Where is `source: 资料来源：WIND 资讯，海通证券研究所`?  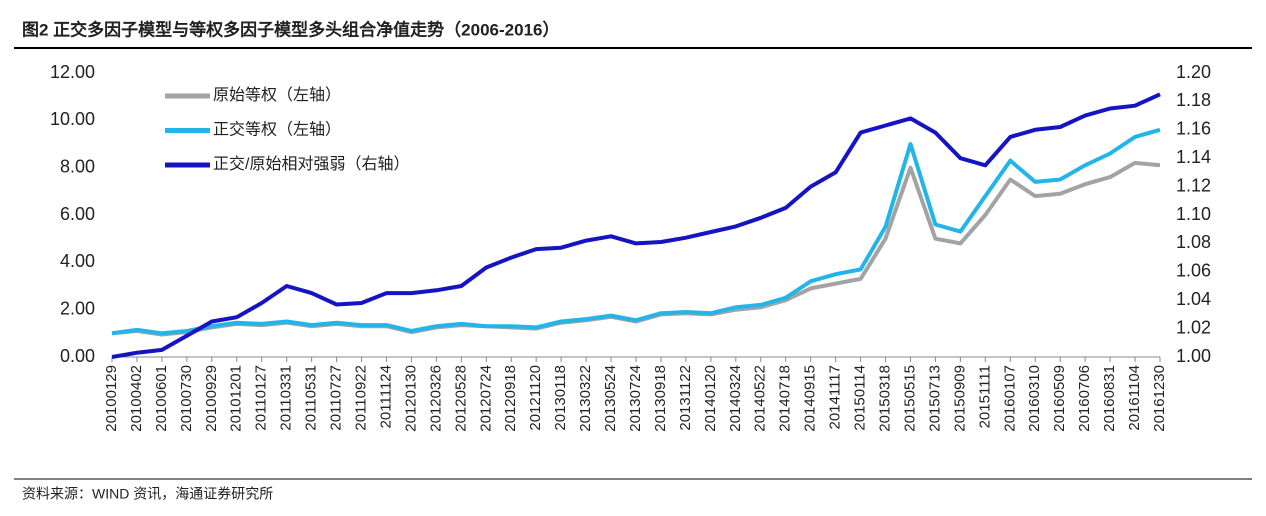 source: 资料来源：WIND 资讯，海通证券研究所 is located at coordinates (147, 494).